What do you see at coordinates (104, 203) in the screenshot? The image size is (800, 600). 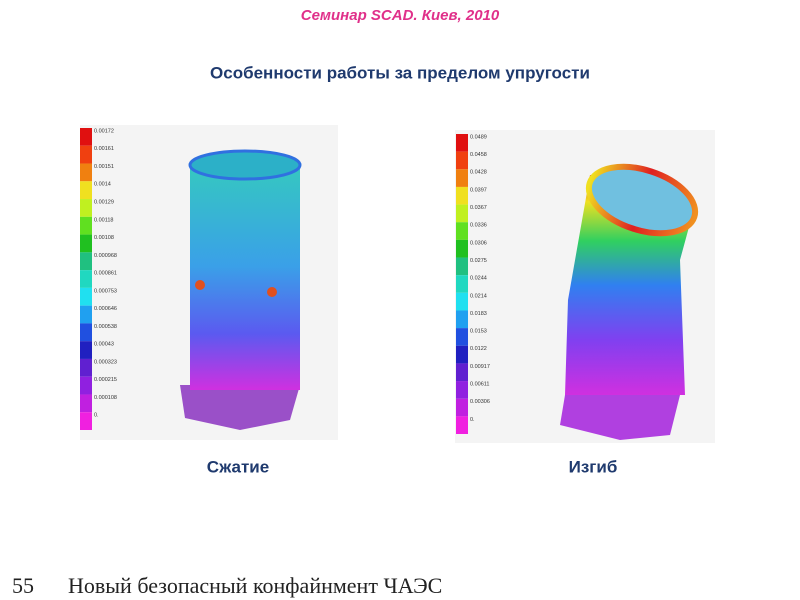 I see `legend-label: 0.00129` at bounding box center [104, 203].